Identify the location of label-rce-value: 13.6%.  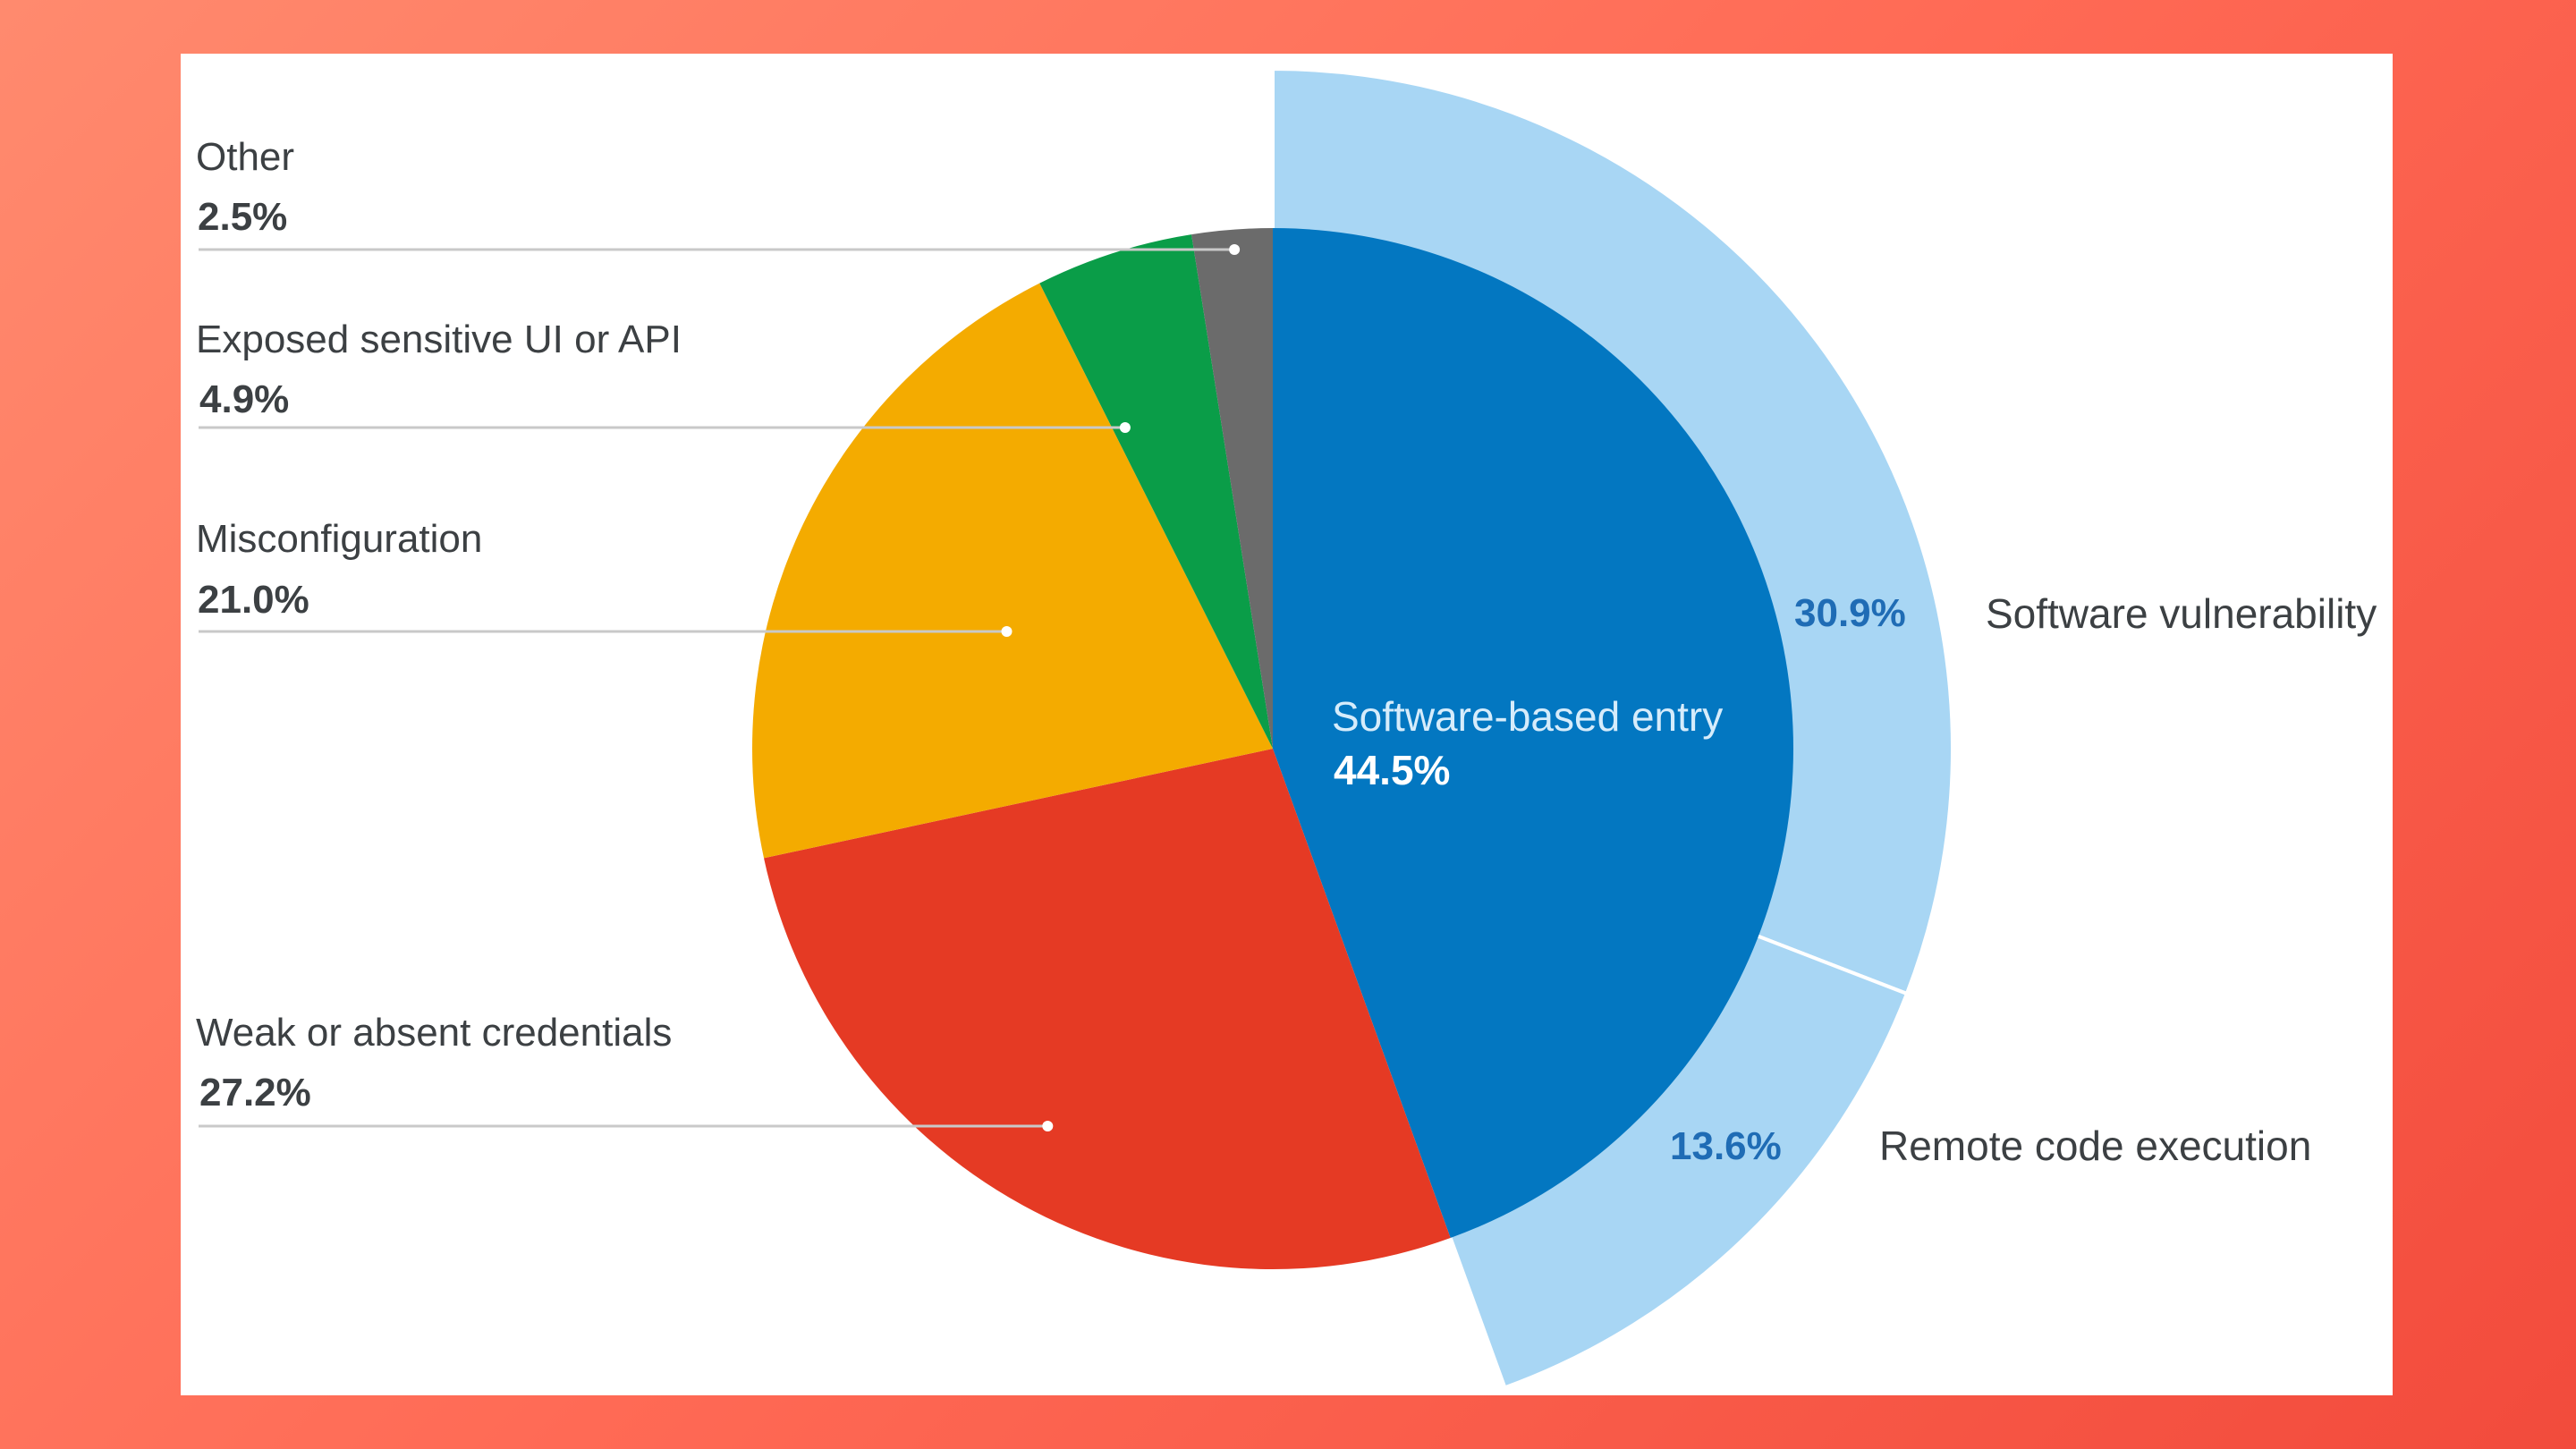
(1726, 1146).